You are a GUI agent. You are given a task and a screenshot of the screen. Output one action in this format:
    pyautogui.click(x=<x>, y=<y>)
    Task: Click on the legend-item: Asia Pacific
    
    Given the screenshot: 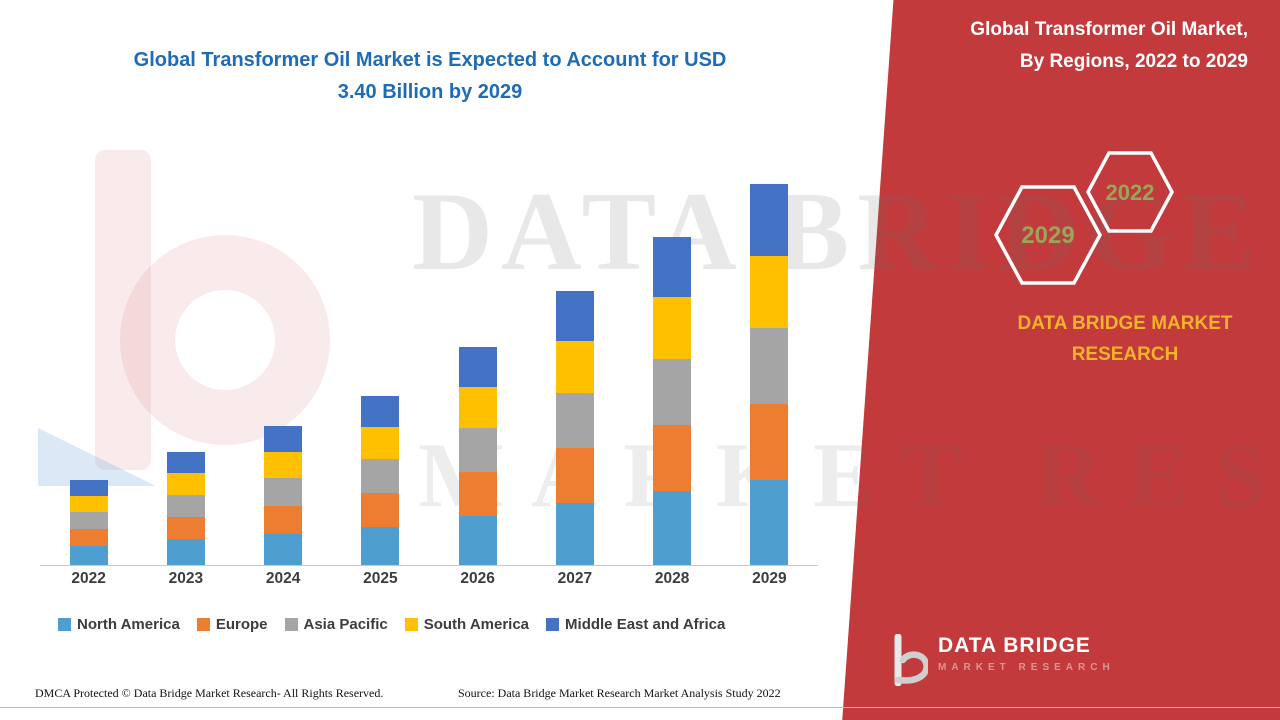 What is the action you would take?
    pyautogui.click(x=336, y=624)
    